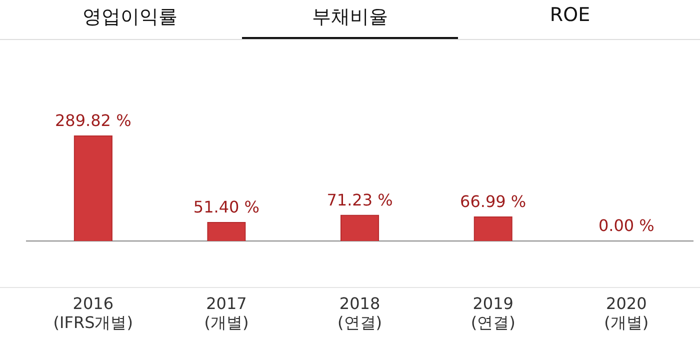  Describe the element at coordinates (93, 313) in the screenshot. I see `x-tick-label: 2016 (IFRS개별)` at that location.